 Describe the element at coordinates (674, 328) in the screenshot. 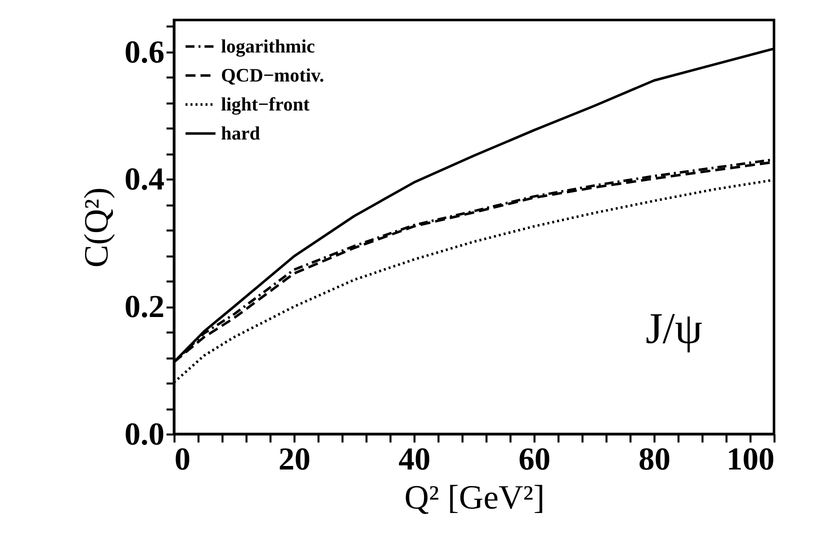

I see `annotation: J/ψ` at that location.